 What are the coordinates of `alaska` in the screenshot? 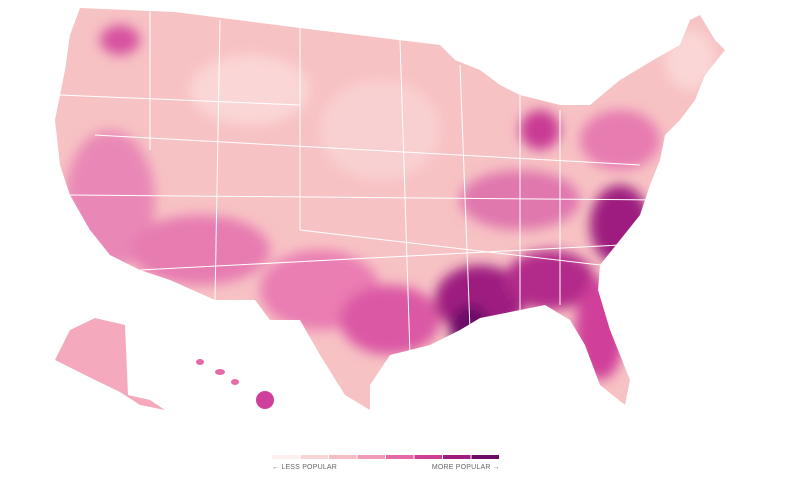 It's located at (110, 364).